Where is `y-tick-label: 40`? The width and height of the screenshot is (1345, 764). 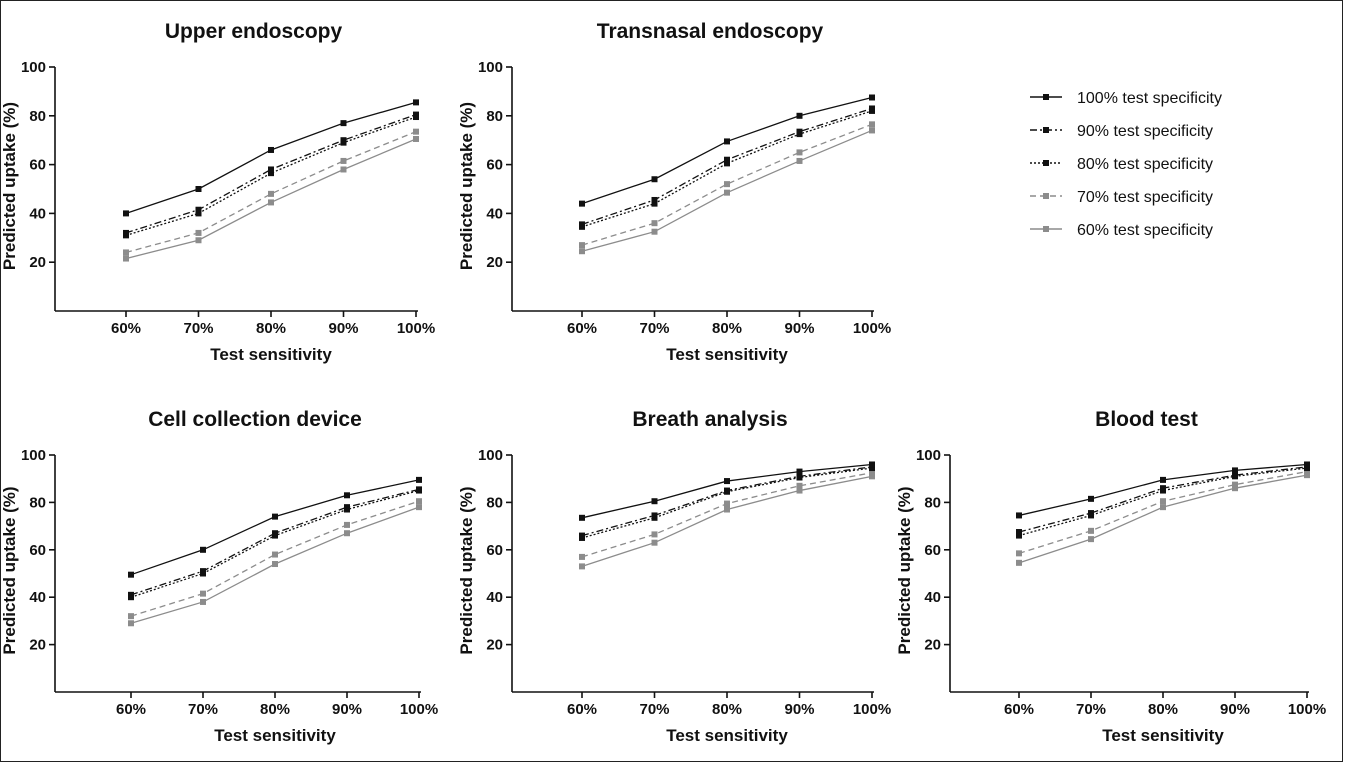 y-tick-label: 40 is located at coordinates (932, 597).